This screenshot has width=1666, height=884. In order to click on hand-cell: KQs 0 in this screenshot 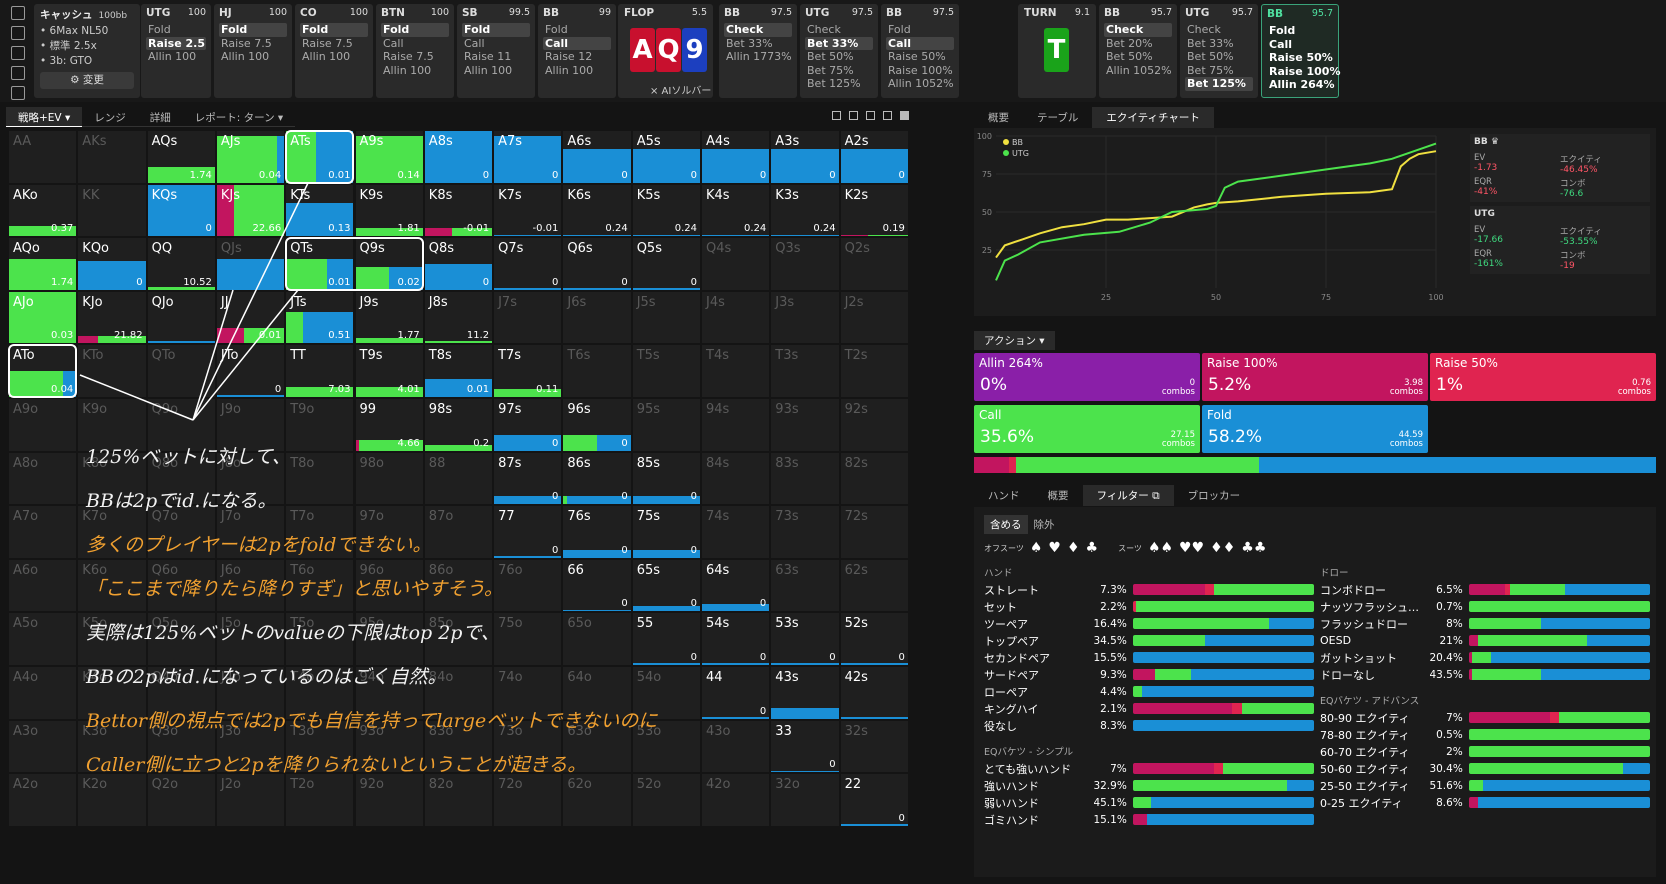, I will do `click(181, 210)`.